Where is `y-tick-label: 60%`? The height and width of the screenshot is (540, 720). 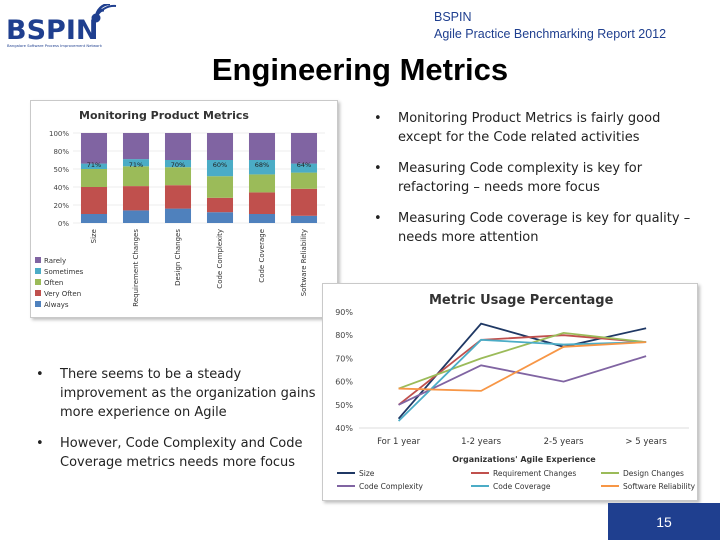
y-tick-label: 60% is located at coordinates (344, 382).